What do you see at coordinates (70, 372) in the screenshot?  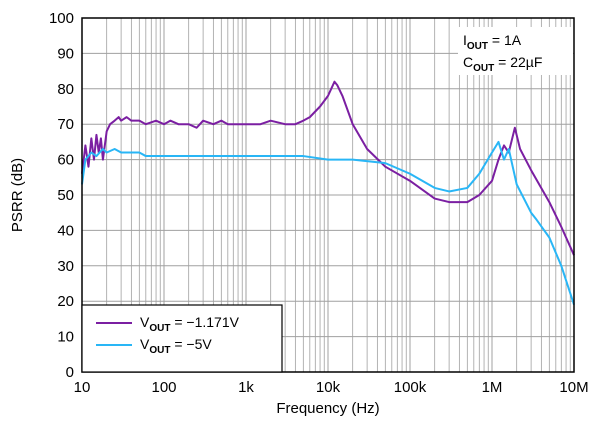 I see `y-tick-label: 0` at bounding box center [70, 372].